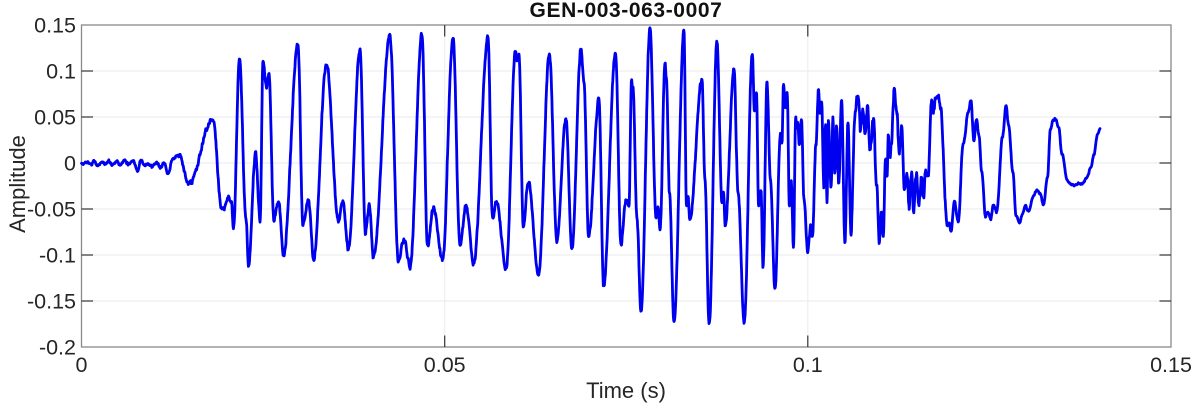 This screenshot has height=409, width=1193. Describe the element at coordinates (17, 184) in the screenshot. I see `svg-text: Amplitude` at that location.